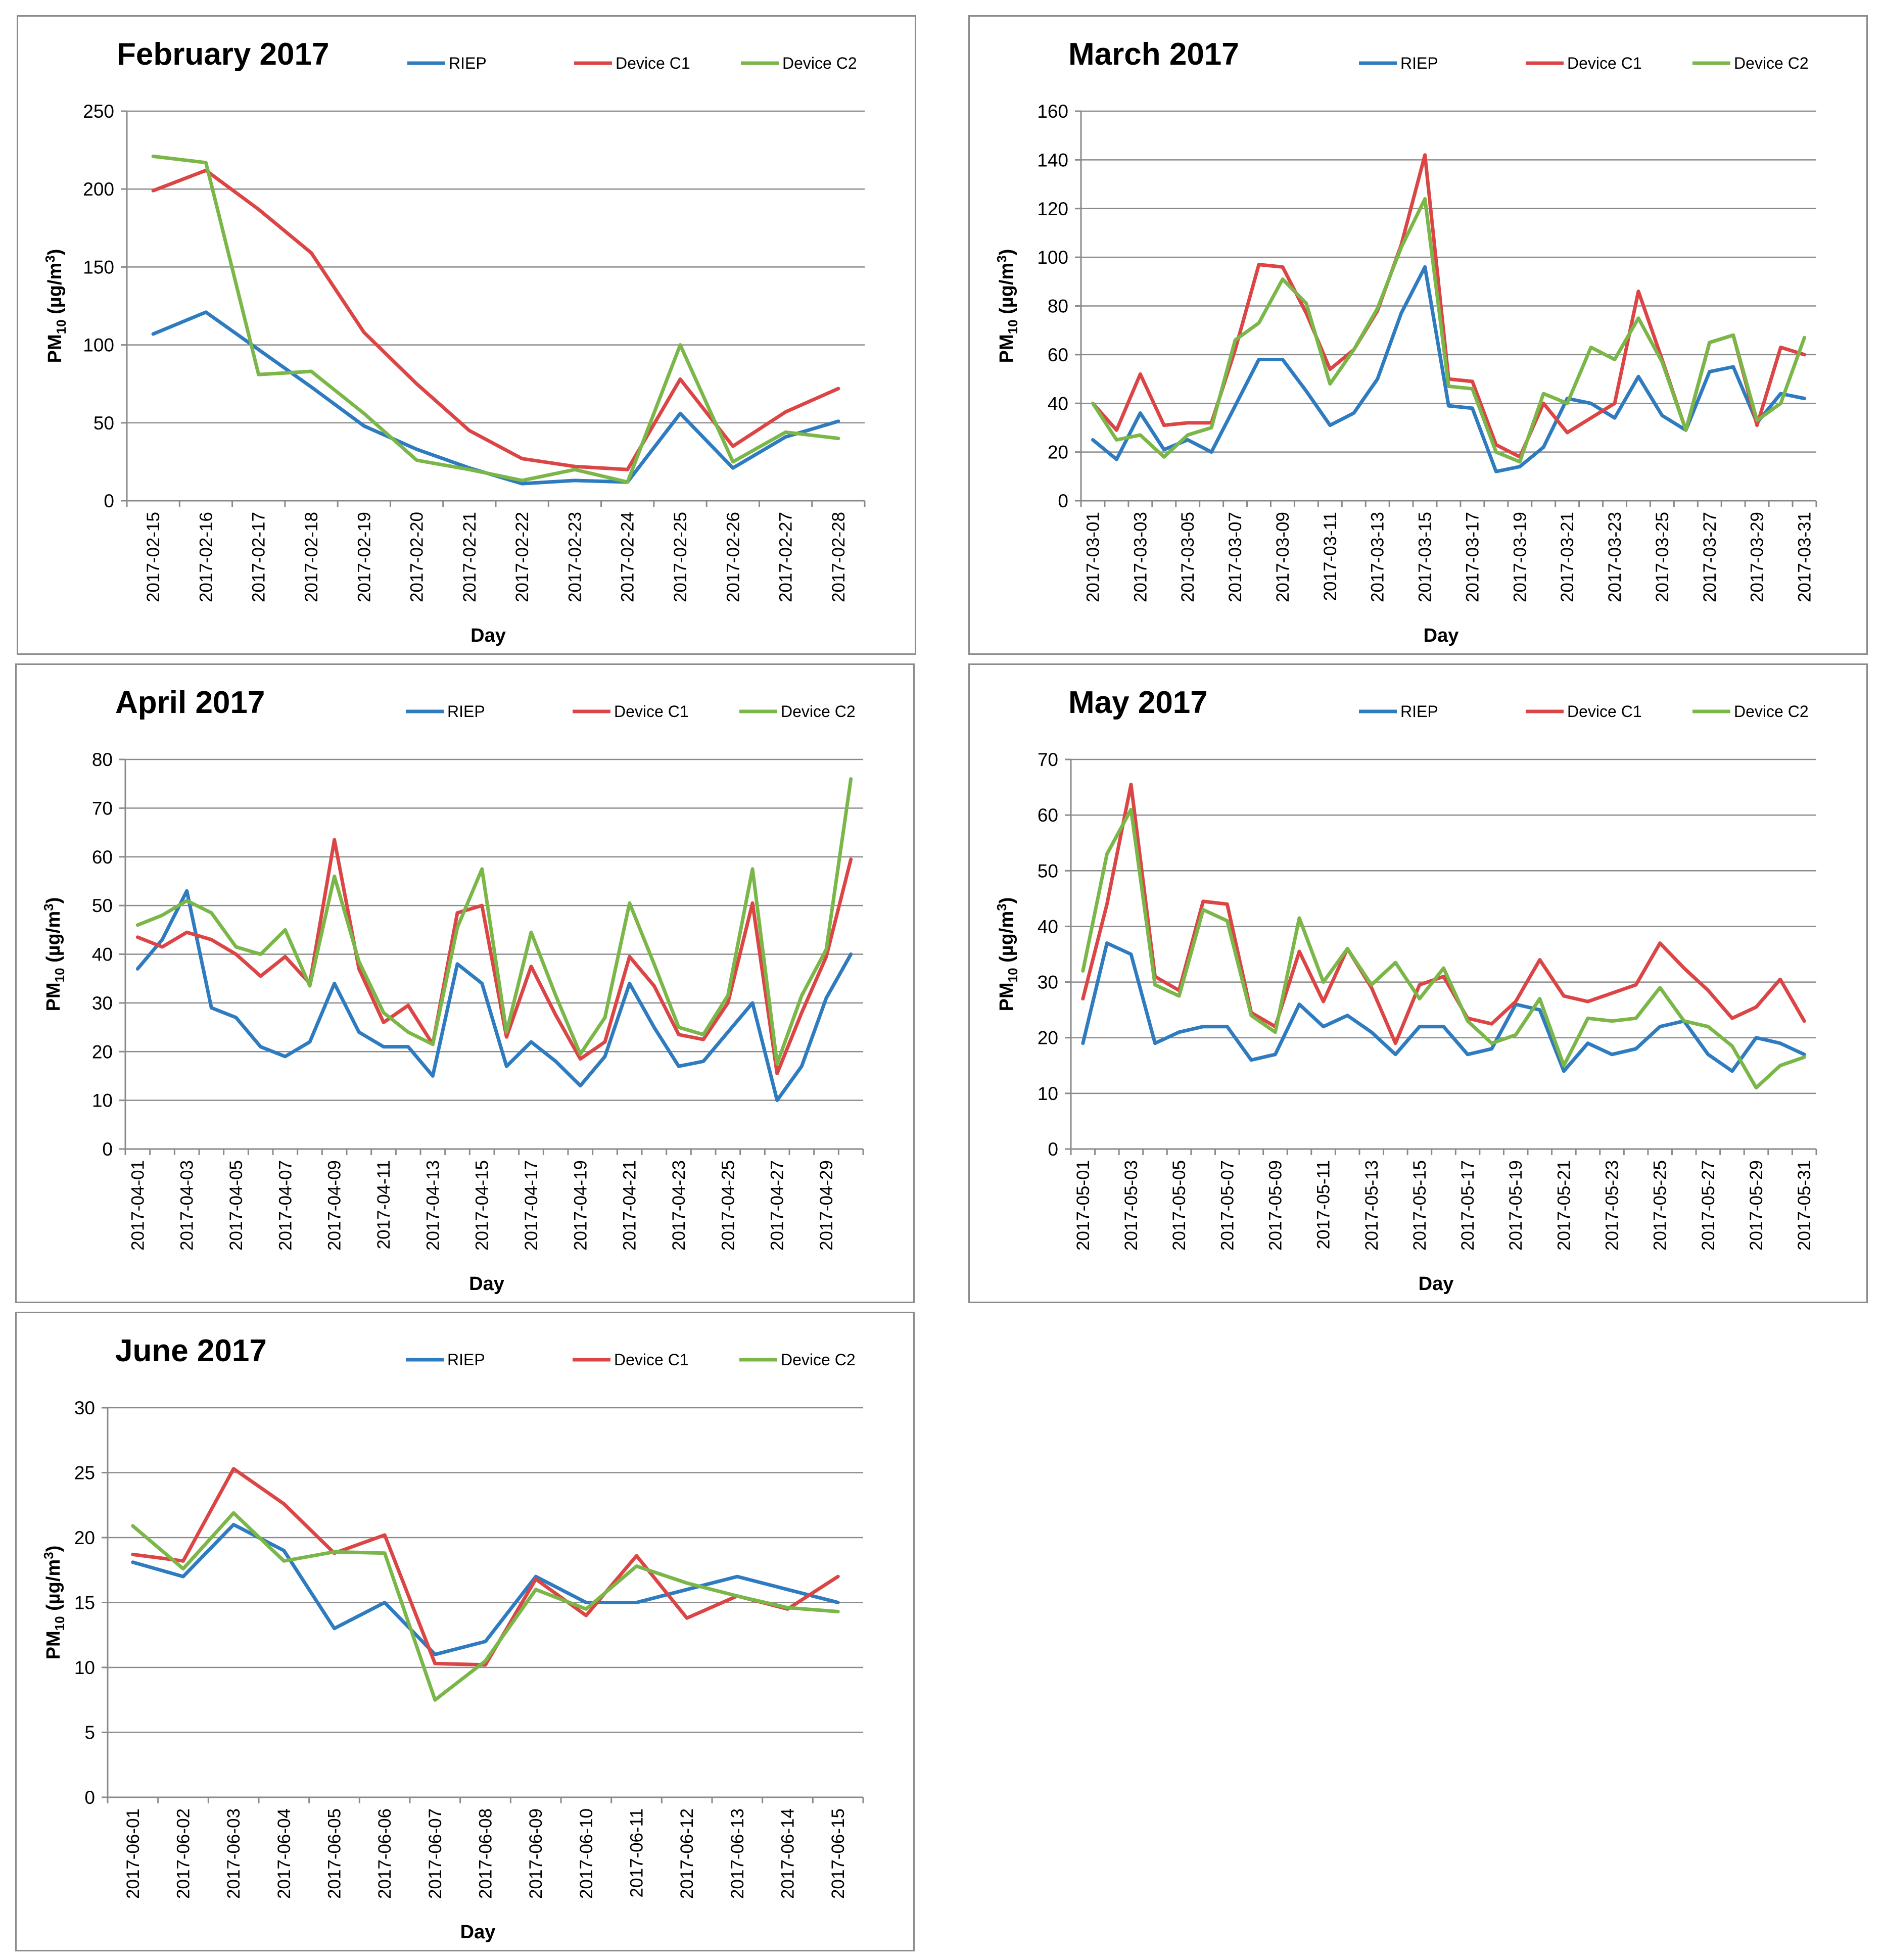 This screenshot has height=1960, width=1883. Describe the element at coordinates (1283, 557) in the screenshot. I see `x-tick-label: 2017-03-09` at that location.